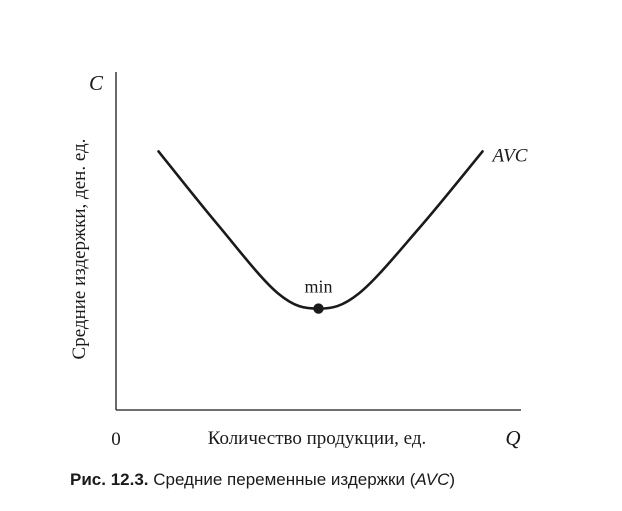 Image resolution: width=622 pixels, height=511 pixels. What do you see at coordinates (318, 287) in the screenshot?
I see `min-label: min` at bounding box center [318, 287].